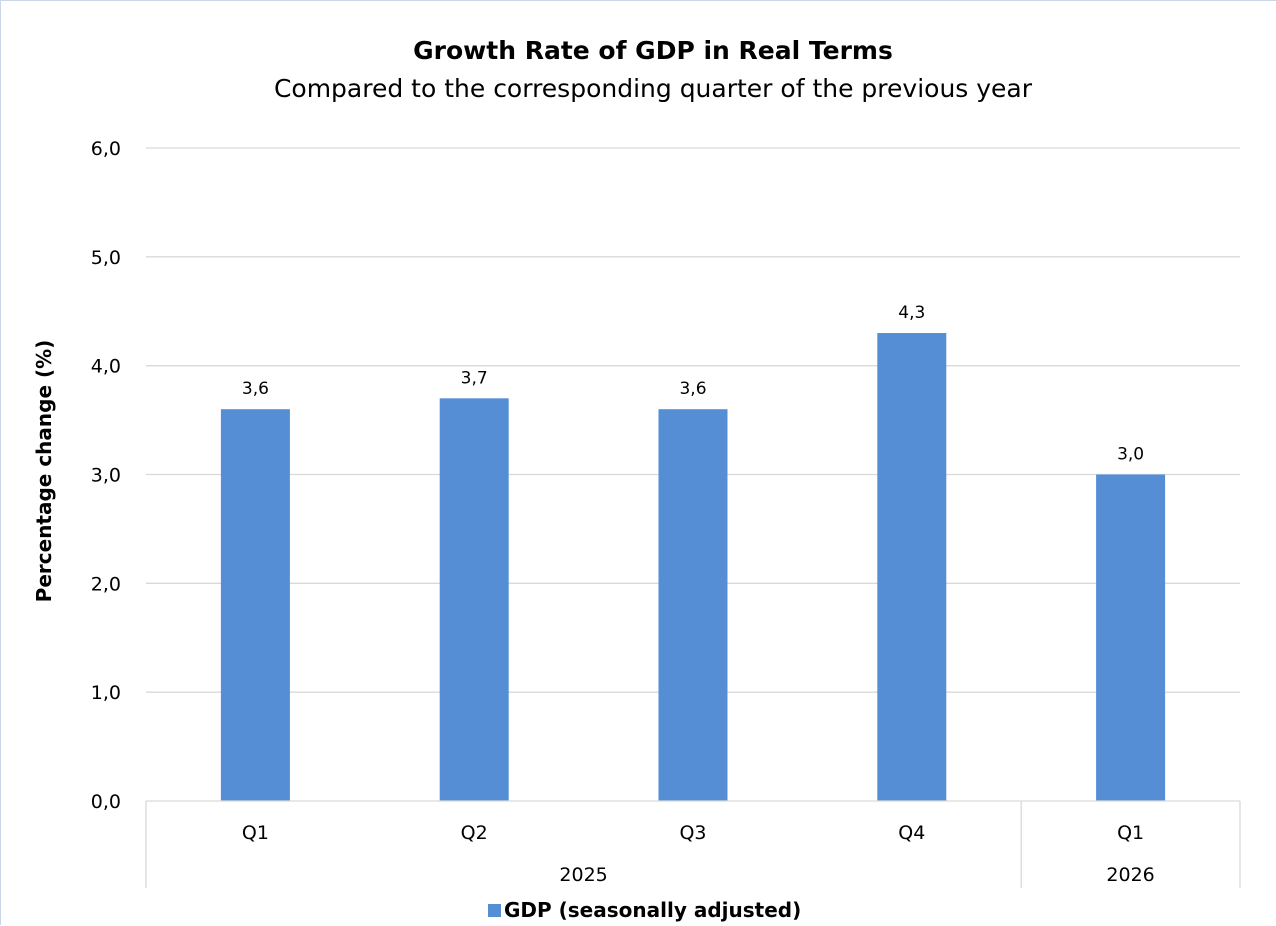 This screenshot has width=1276, height=926. What do you see at coordinates (106, 367) in the screenshot?
I see `y-tick-label: 4,0` at bounding box center [106, 367].